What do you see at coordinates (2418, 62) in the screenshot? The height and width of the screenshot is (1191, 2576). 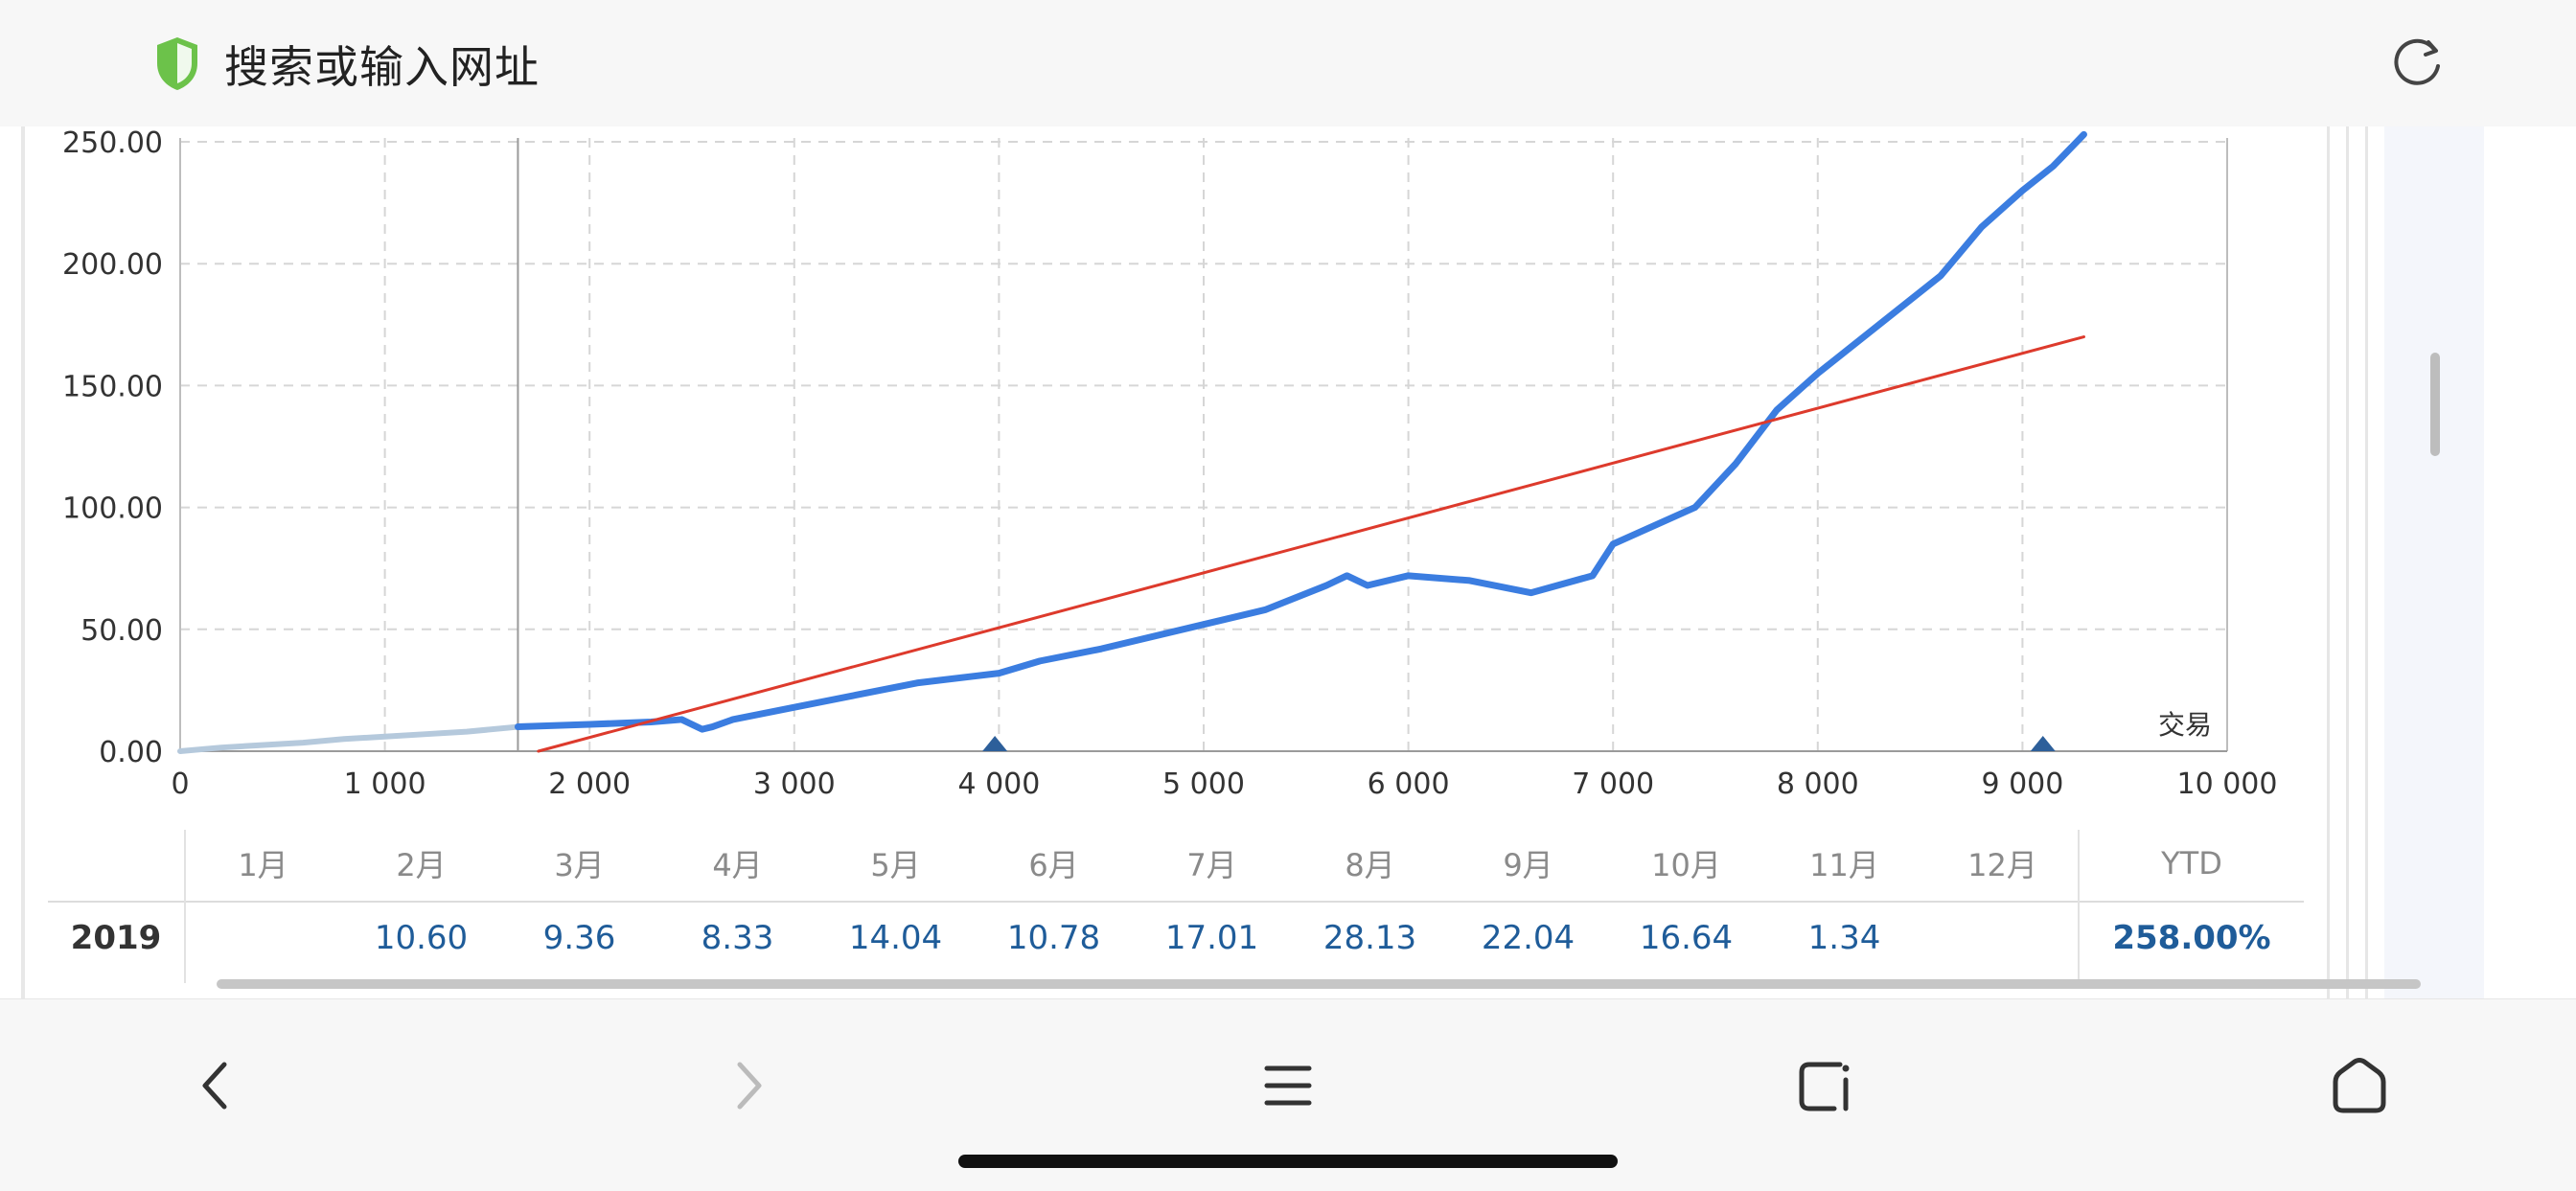 I see `reload-icon` at bounding box center [2418, 62].